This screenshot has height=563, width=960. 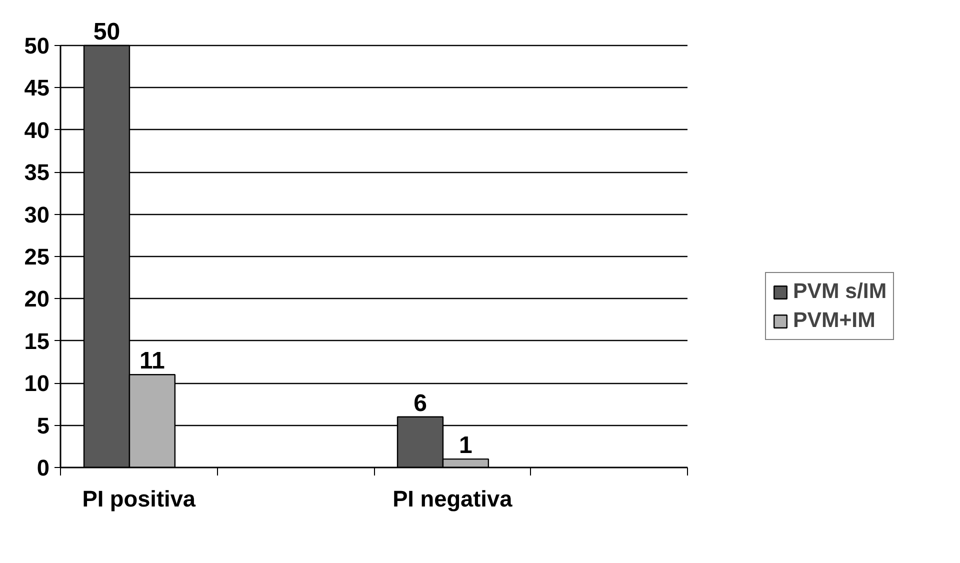 I want to click on x-tick-label: PI negativa, so click(x=452, y=499).